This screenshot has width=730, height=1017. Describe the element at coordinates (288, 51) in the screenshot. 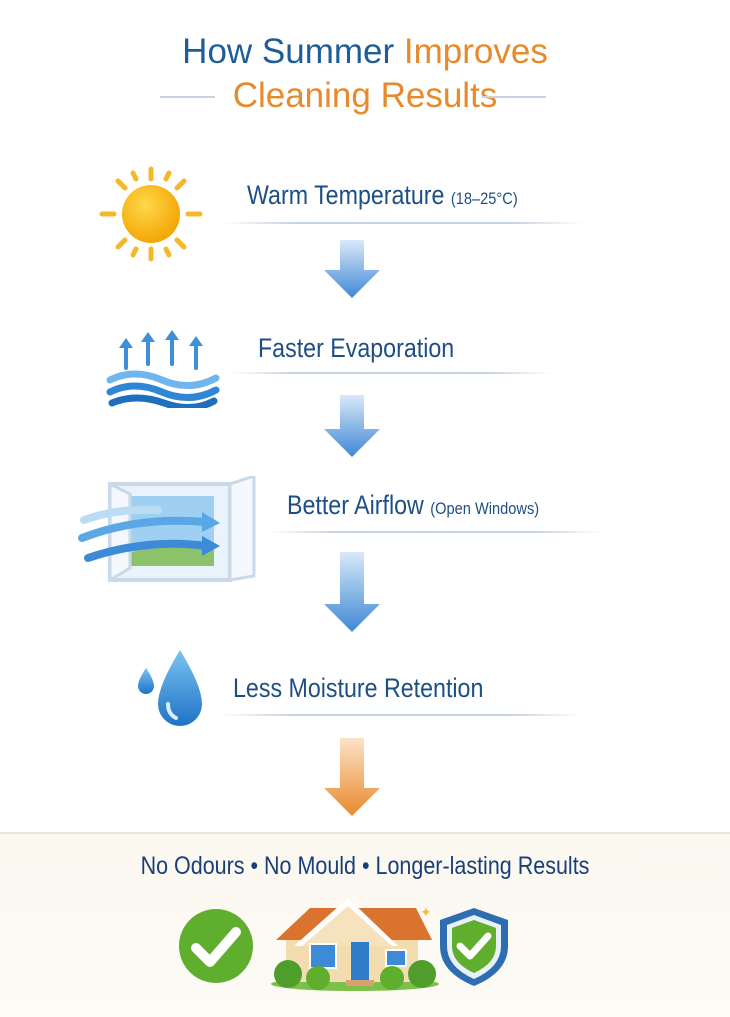

I see `title-line1-blue: How Summer` at that location.